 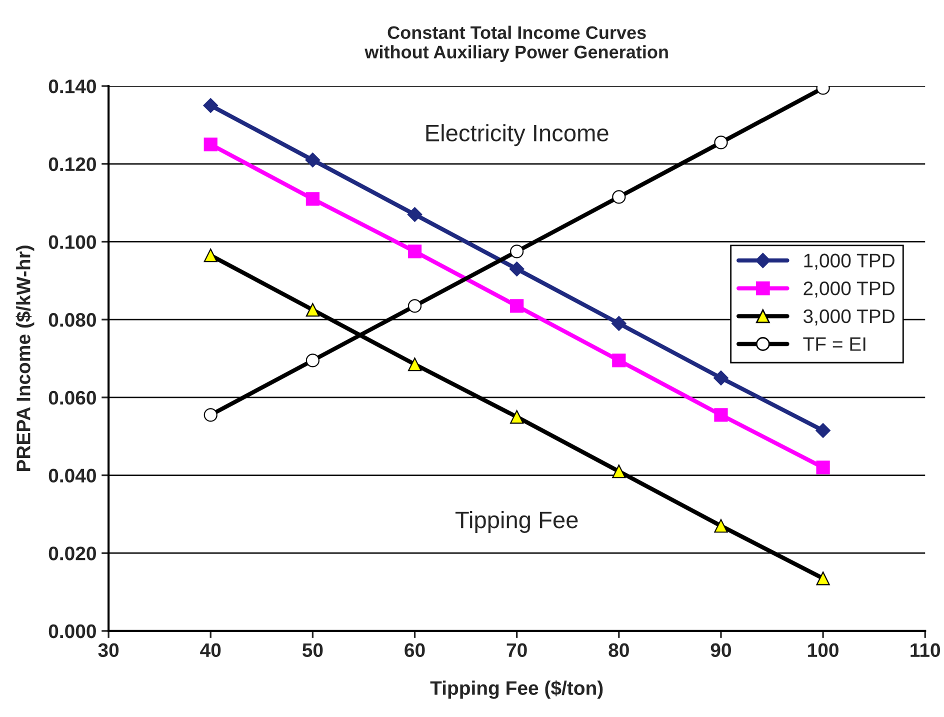 I want to click on x-tick-label: 100, so click(x=823, y=650).